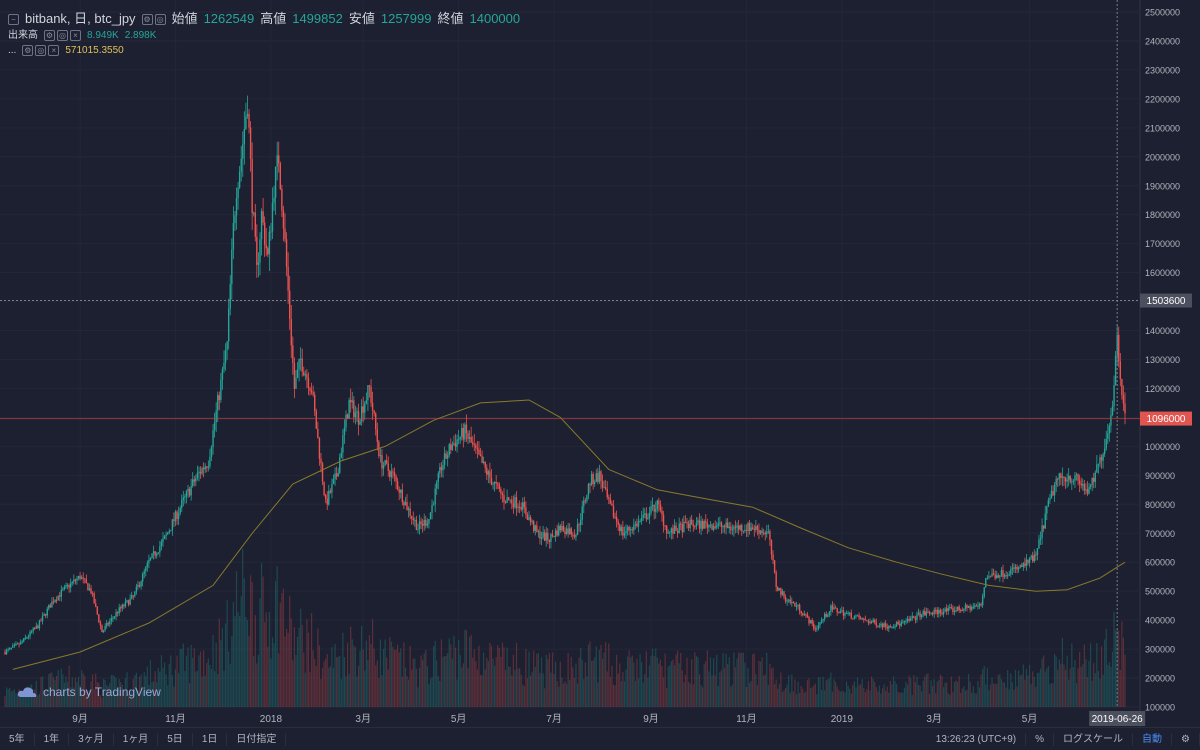 The width and height of the screenshot is (1200, 750). Describe the element at coordinates (1153, 739) in the screenshot. I see `auto-scale-toggle: 自動` at that location.